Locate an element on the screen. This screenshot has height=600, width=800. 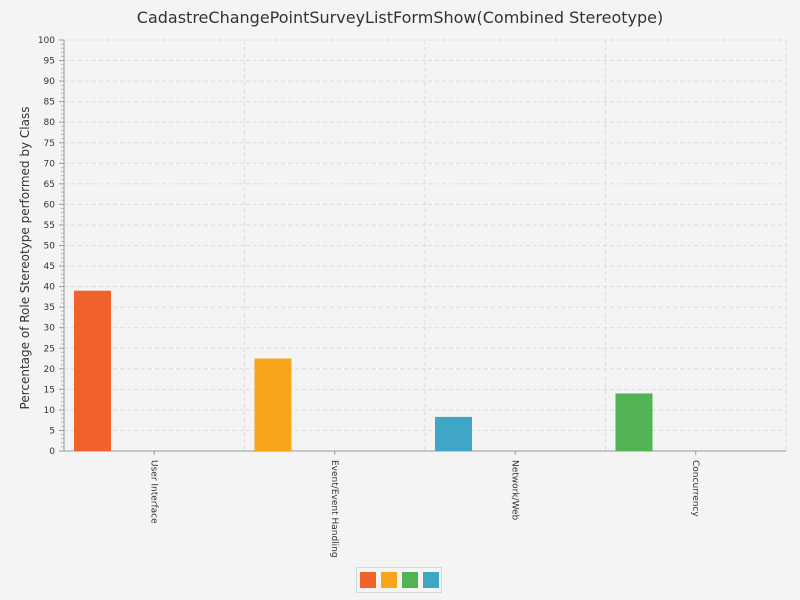
y-tick-label: 75 is located at coordinates (49, 144).